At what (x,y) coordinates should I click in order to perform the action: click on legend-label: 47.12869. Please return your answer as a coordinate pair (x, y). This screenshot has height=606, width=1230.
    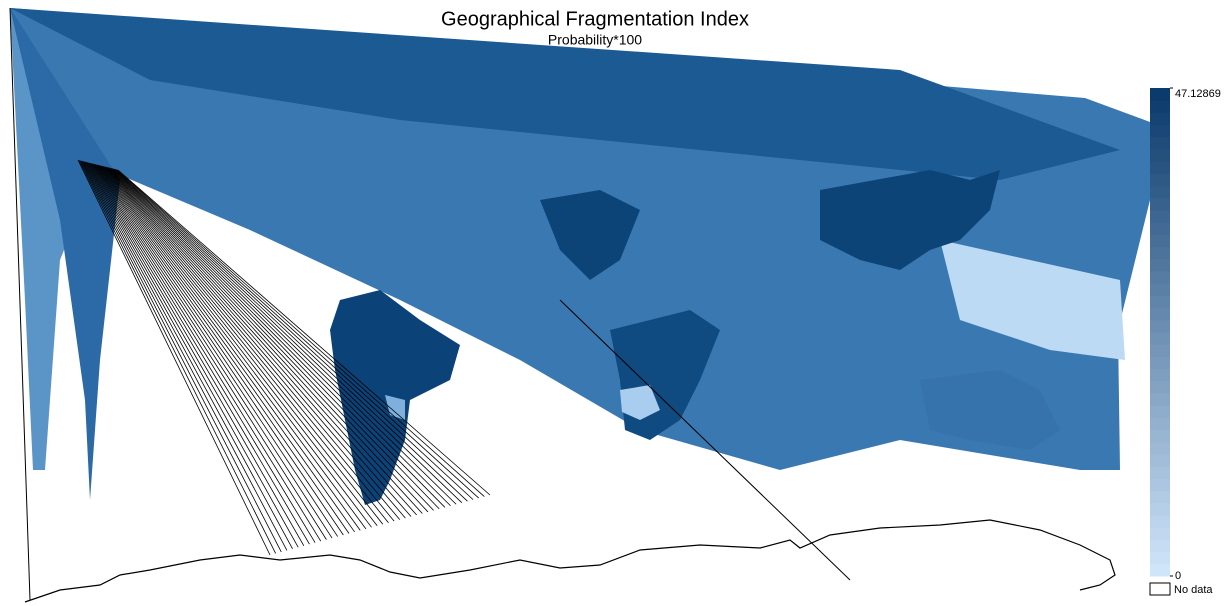
    Looking at the image, I should click on (1198, 94).